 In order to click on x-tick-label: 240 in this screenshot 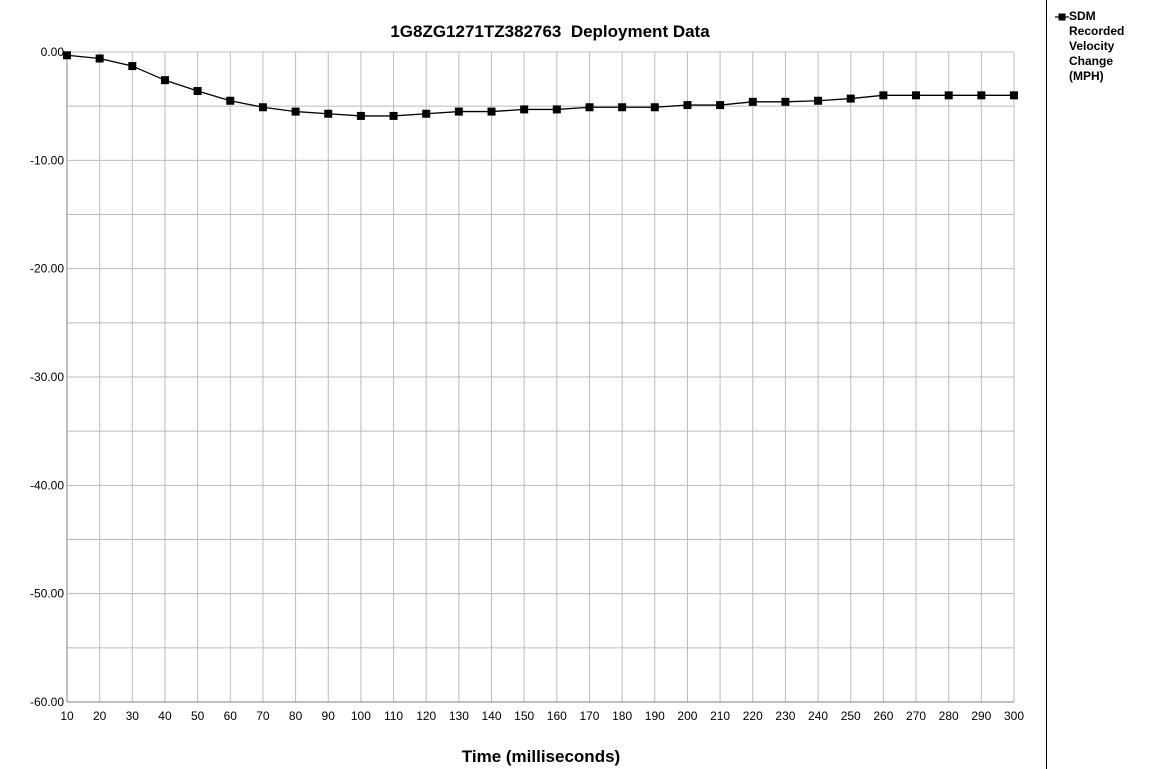, I will do `click(818, 716)`.